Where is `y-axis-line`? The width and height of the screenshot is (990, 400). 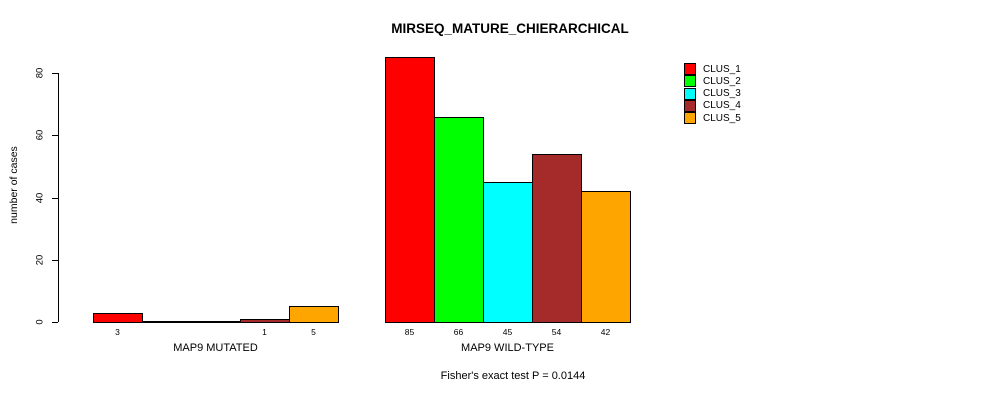 y-axis-line is located at coordinates (58, 197).